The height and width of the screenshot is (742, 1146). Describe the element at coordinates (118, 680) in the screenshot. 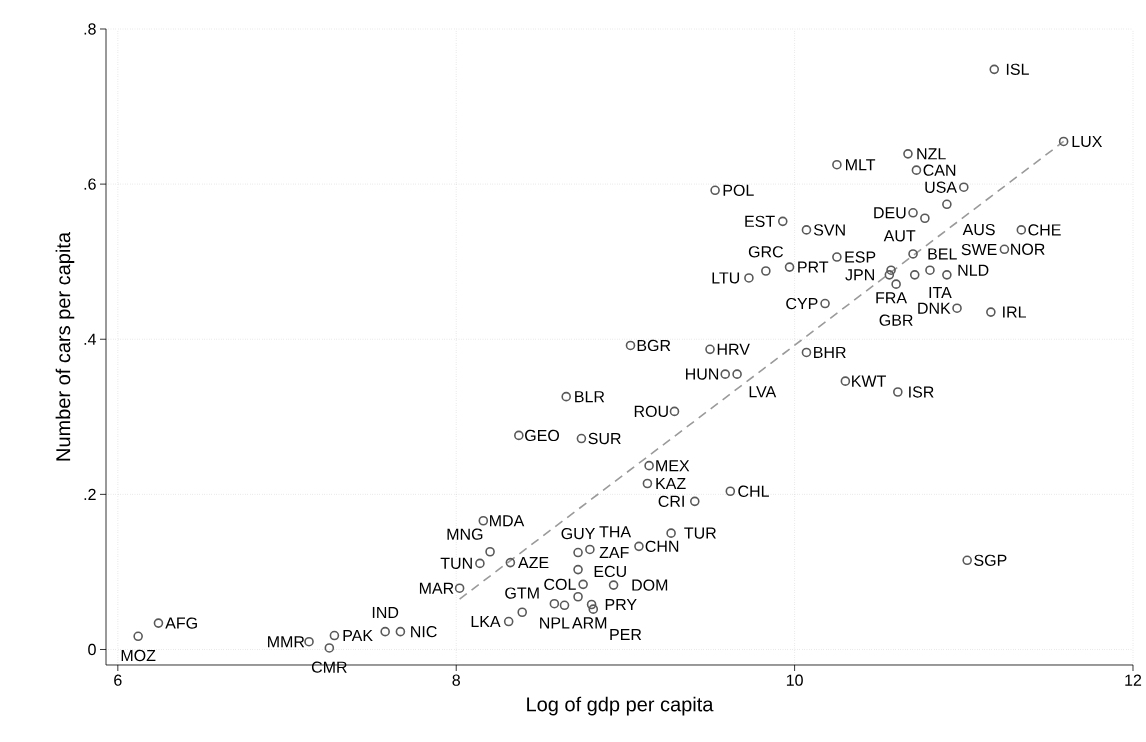

I see `x-tick-label: 6` at that location.